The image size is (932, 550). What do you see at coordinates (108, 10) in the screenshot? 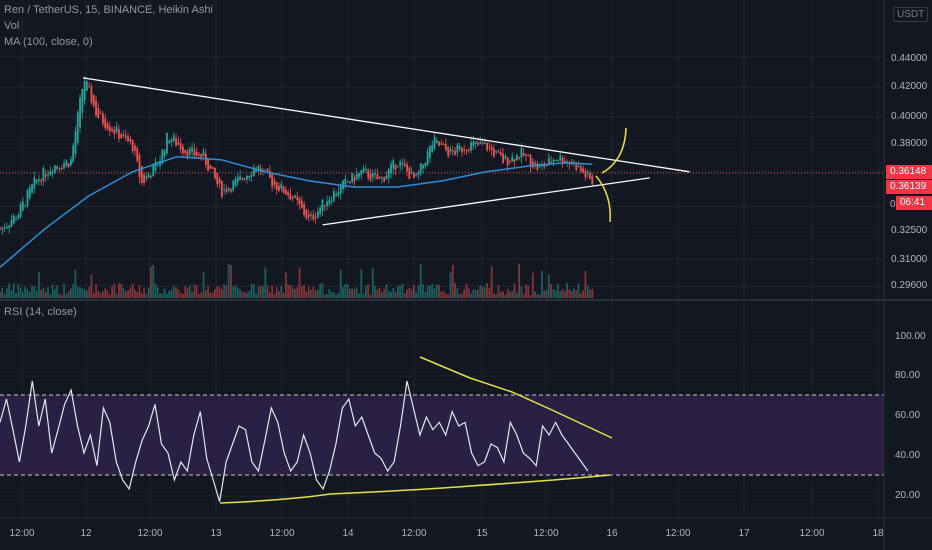
I see `symbol-legend: Ren / TetherUS, 15, BINANCE, Heikin Ashi` at bounding box center [108, 10].